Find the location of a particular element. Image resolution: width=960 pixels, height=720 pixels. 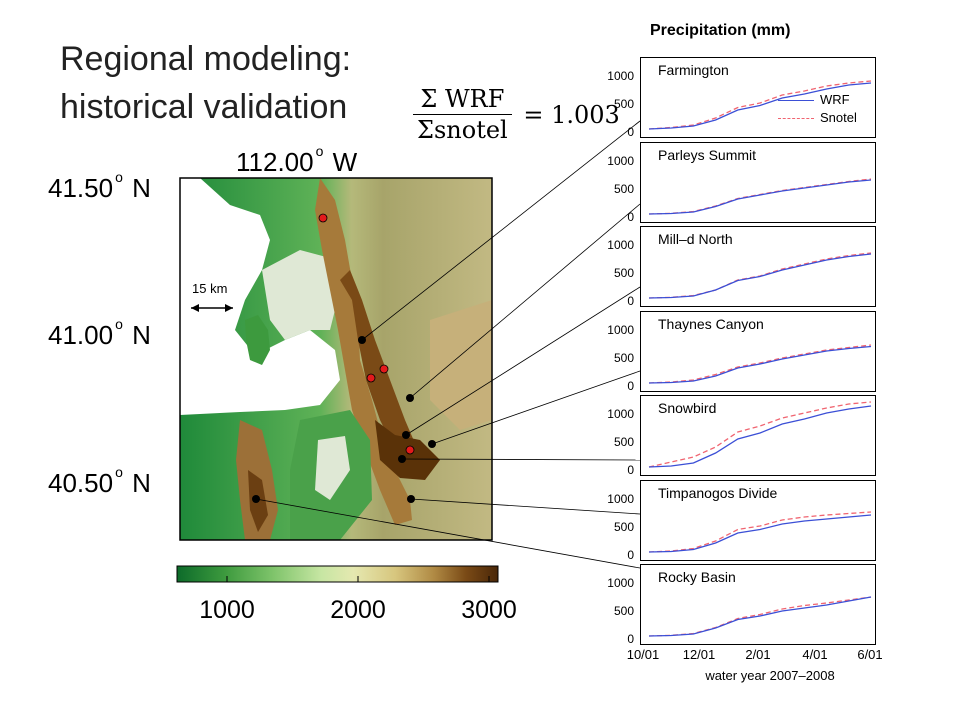

lake-region is located at coordinates (260, 296).